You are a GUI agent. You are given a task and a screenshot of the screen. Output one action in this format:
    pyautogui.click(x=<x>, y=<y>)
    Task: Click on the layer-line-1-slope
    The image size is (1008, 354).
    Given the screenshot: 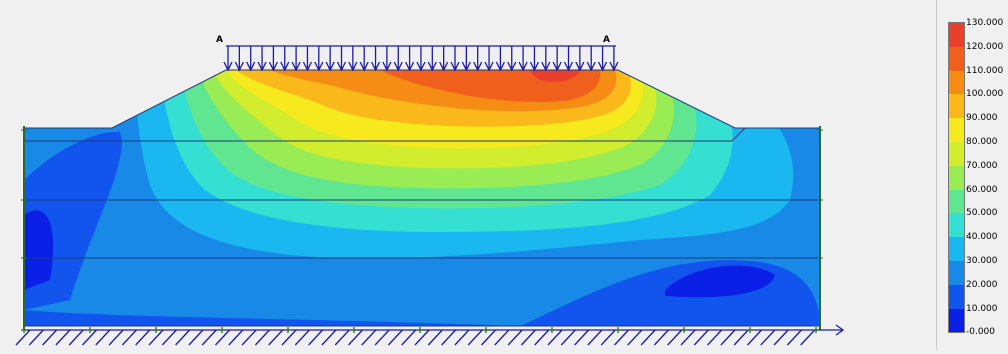 What is the action you would take?
    pyautogui.click(x=738, y=134)
    